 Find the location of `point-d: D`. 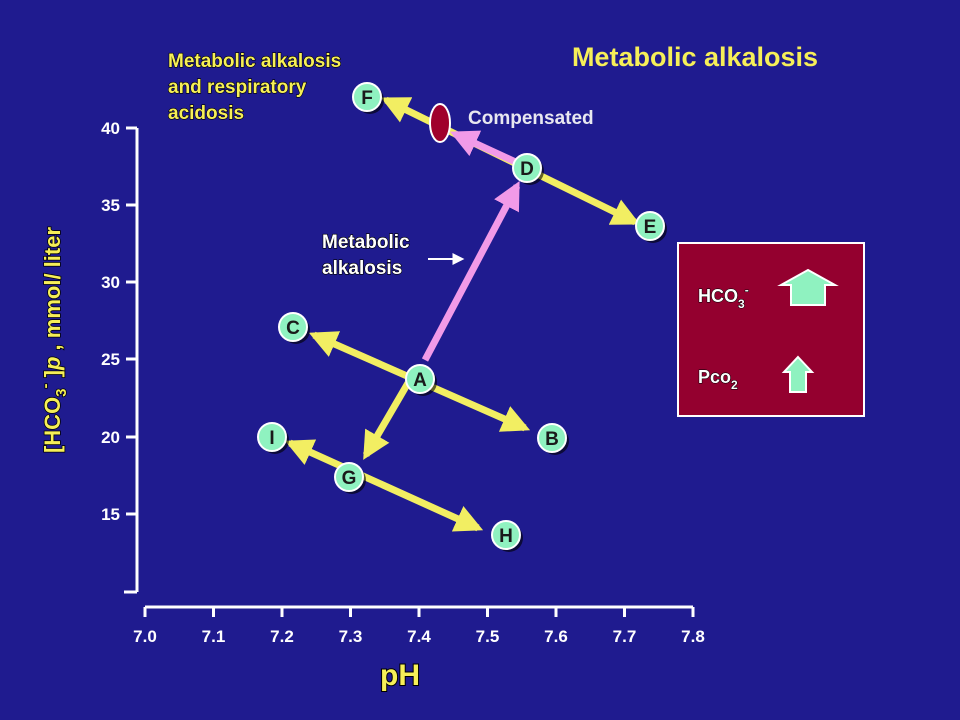

point-d: D is located at coordinates (528, 169).